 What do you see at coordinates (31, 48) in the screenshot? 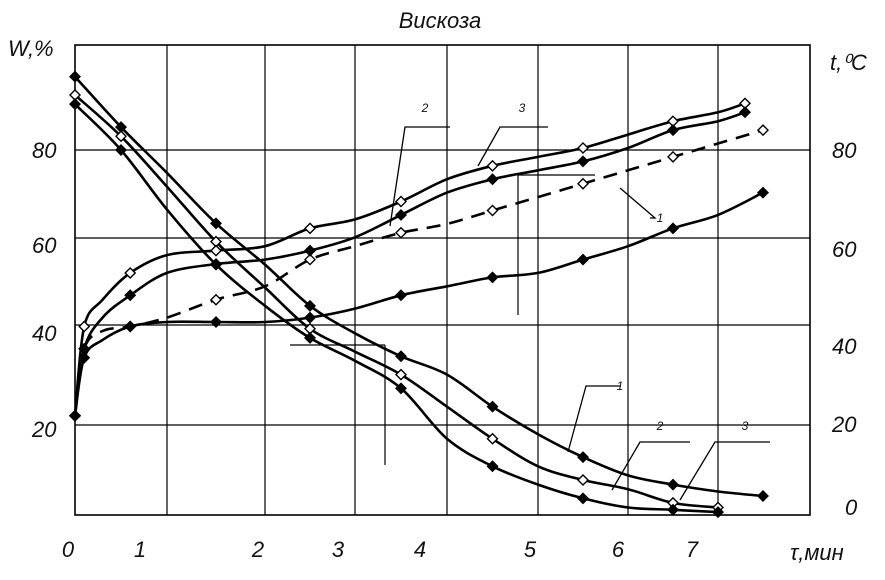
I see `y-left-axis-label: W,%` at bounding box center [31, 48].